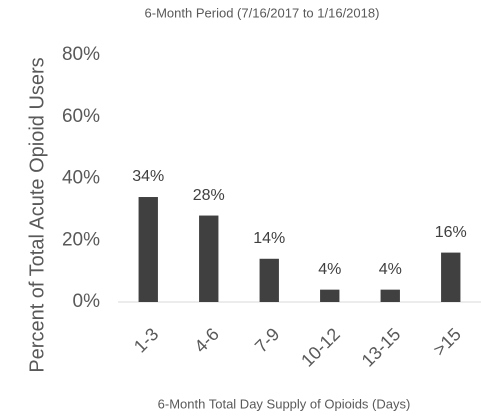 This screenshot has height=418, width=481. Describe the element at coordinates (209, 195) in the screenshot. I see `data-label: 28%` at that location.